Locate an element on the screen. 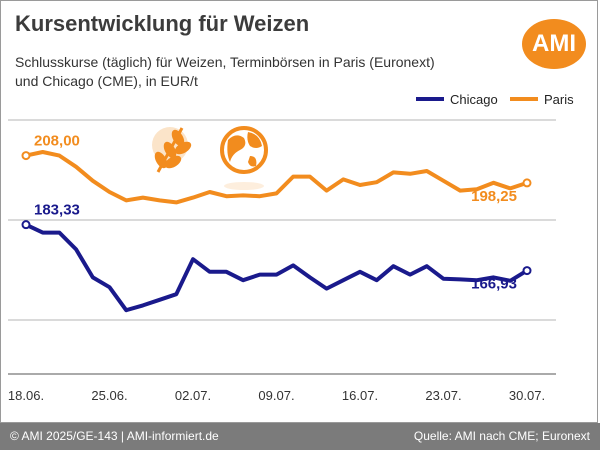 This screenshot has width=600, height=450. series-paris-last-point is located at coordinates (527, 183).